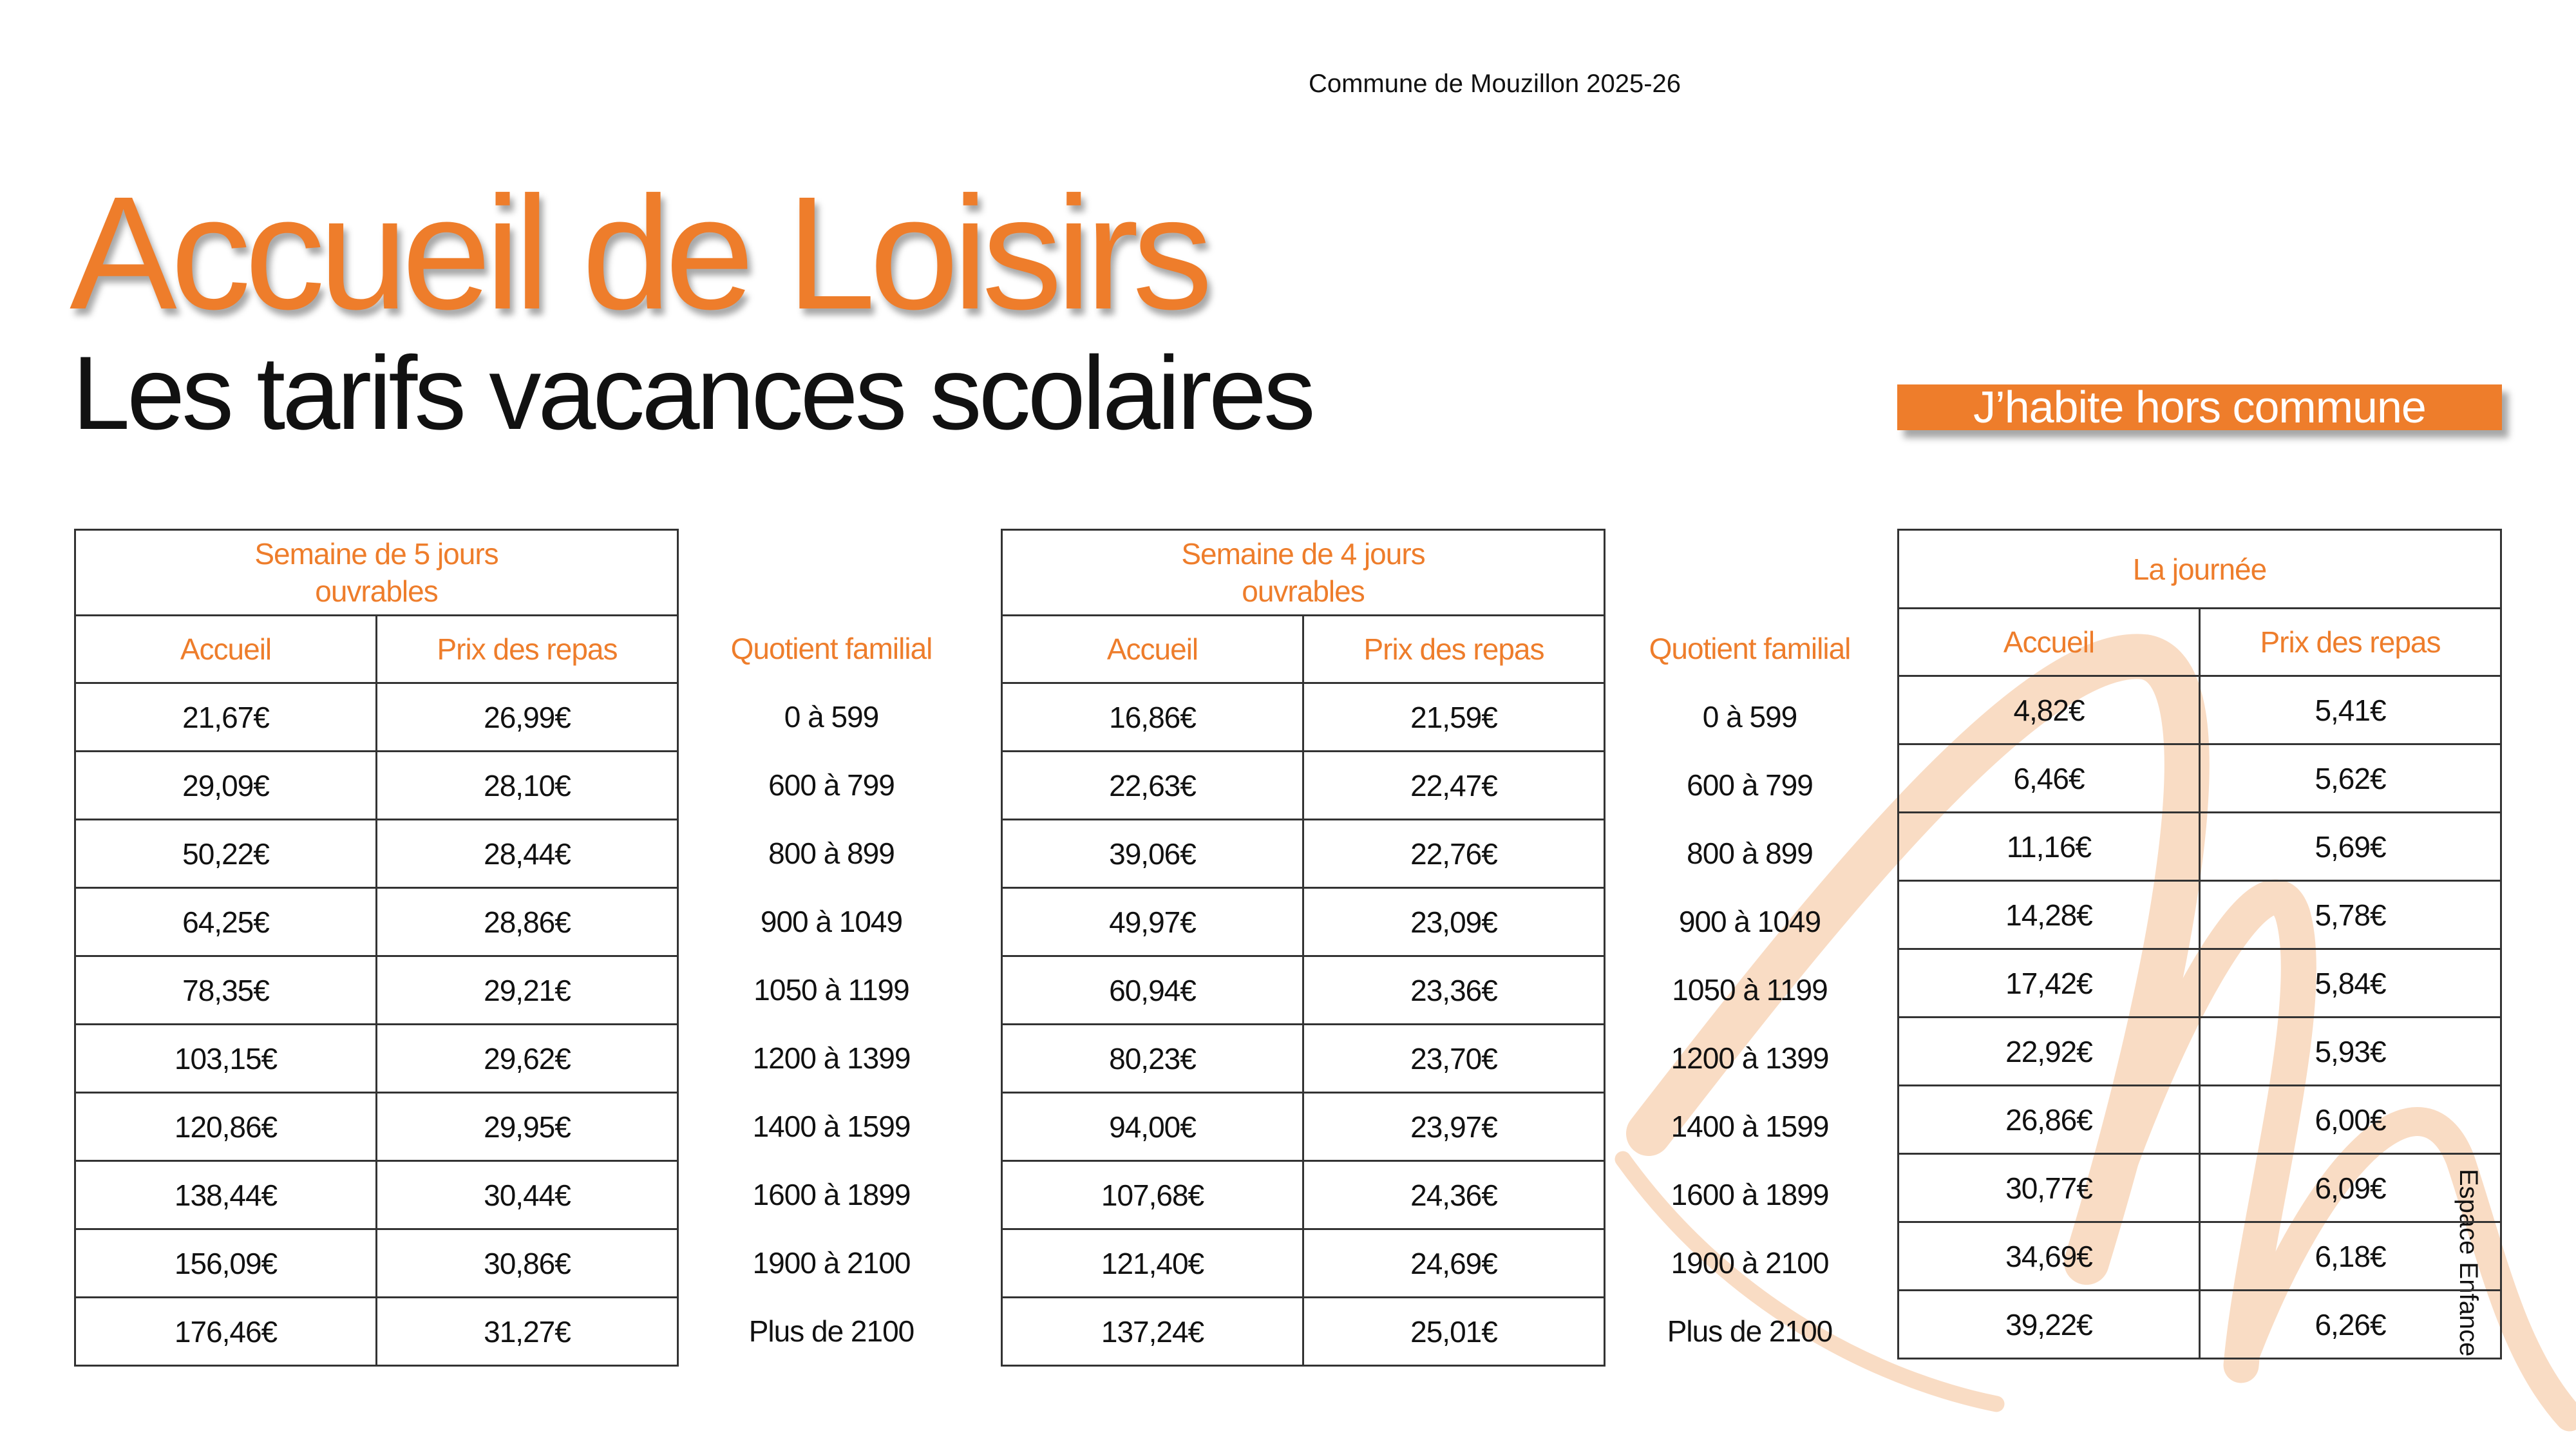 The width and height of the screenshot is (2576, 1449). What do you see at coordinates (1153, 990) in the screenshot?
I see `table-cell: 60,94€` at bounding box center [1153, 990].